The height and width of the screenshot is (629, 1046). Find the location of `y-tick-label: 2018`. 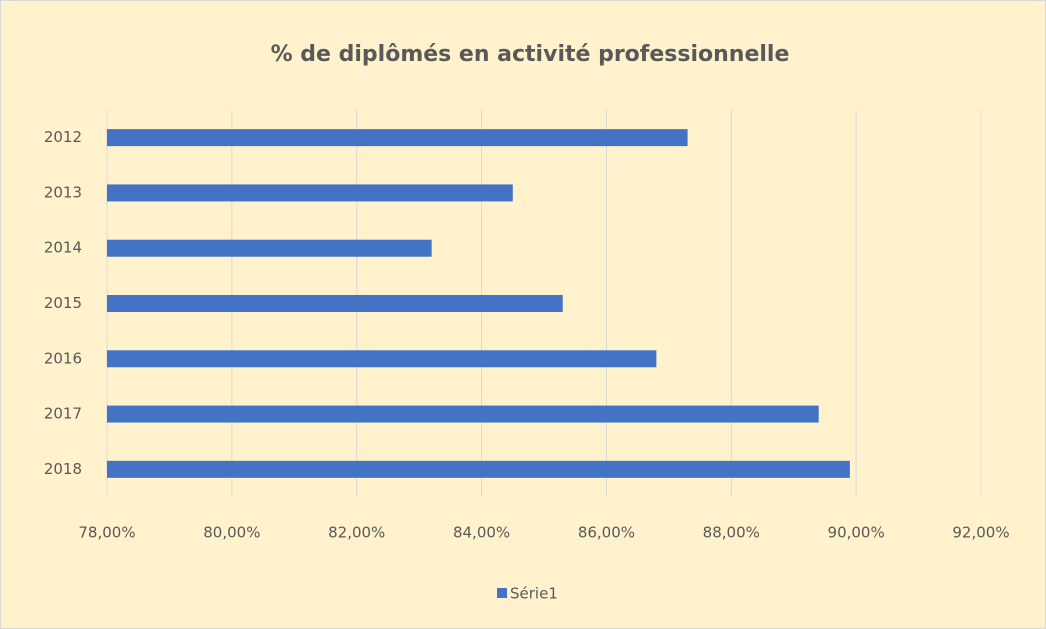

y-tick-label: 2018 is located at coordinates (63, 469).